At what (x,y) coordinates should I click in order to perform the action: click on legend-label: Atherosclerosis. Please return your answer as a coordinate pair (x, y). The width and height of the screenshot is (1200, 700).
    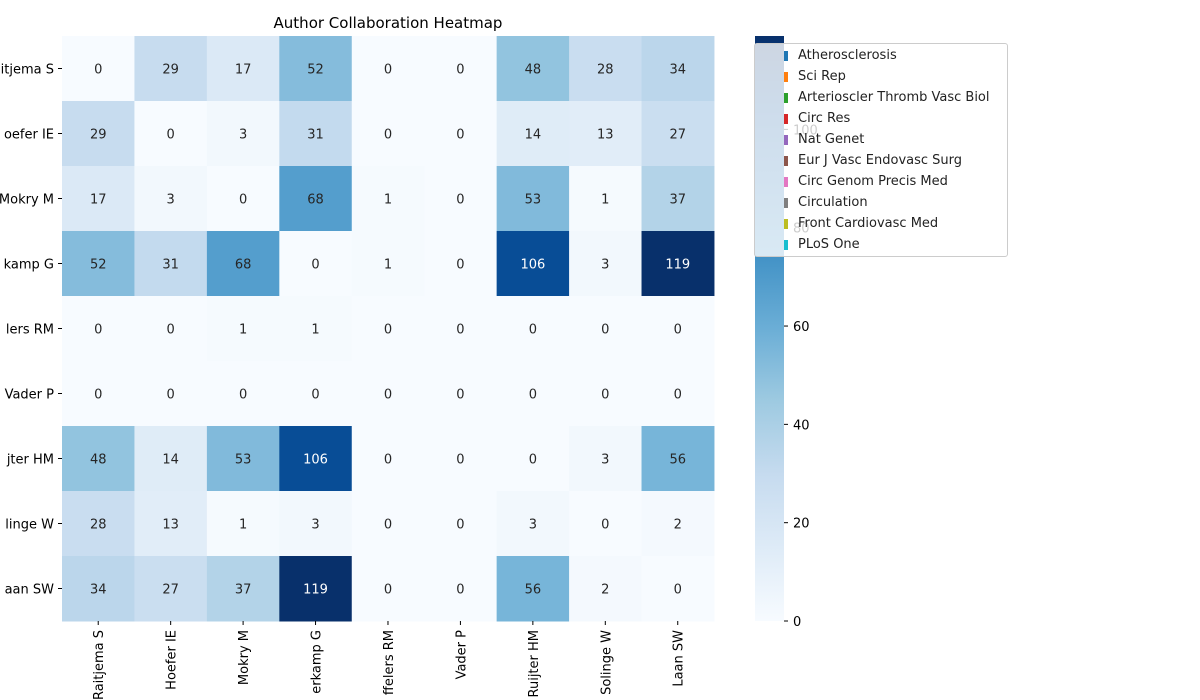
    Looking at the image, I should click on (847, 55).